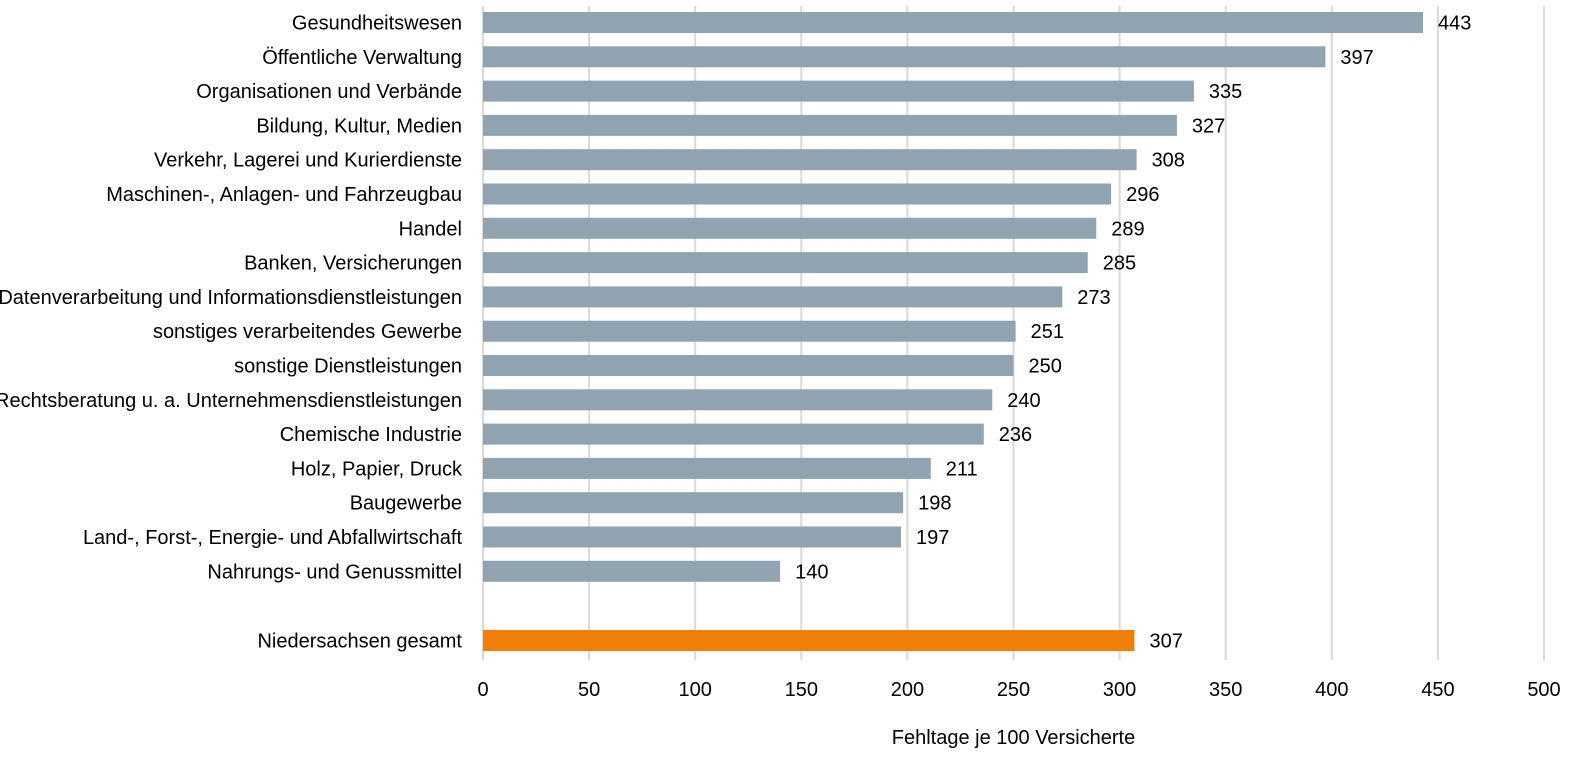 This screenshot has width=1592, height=759. What do you see at coordinates (1023, 401) in the screenshot?
I see `value-label: 240` at bounding box center [1023, 401].